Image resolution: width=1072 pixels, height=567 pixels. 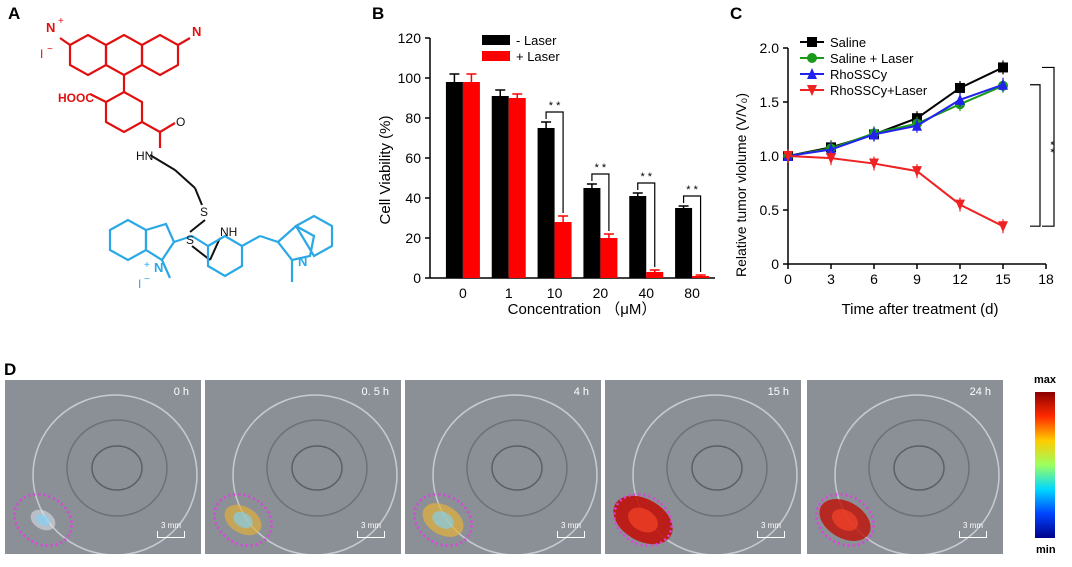 I want to click on chart-c-significance-stars: * *, so click(x=1050, y=147).